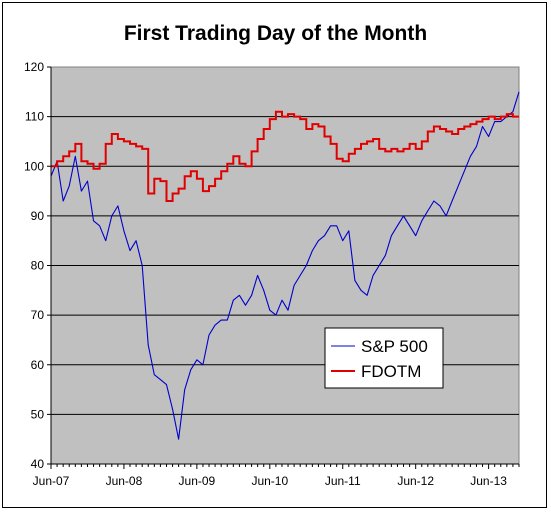  I want to click on y-axis: 40 50 60 70 80 90 100 110 120, so click(37, 265).